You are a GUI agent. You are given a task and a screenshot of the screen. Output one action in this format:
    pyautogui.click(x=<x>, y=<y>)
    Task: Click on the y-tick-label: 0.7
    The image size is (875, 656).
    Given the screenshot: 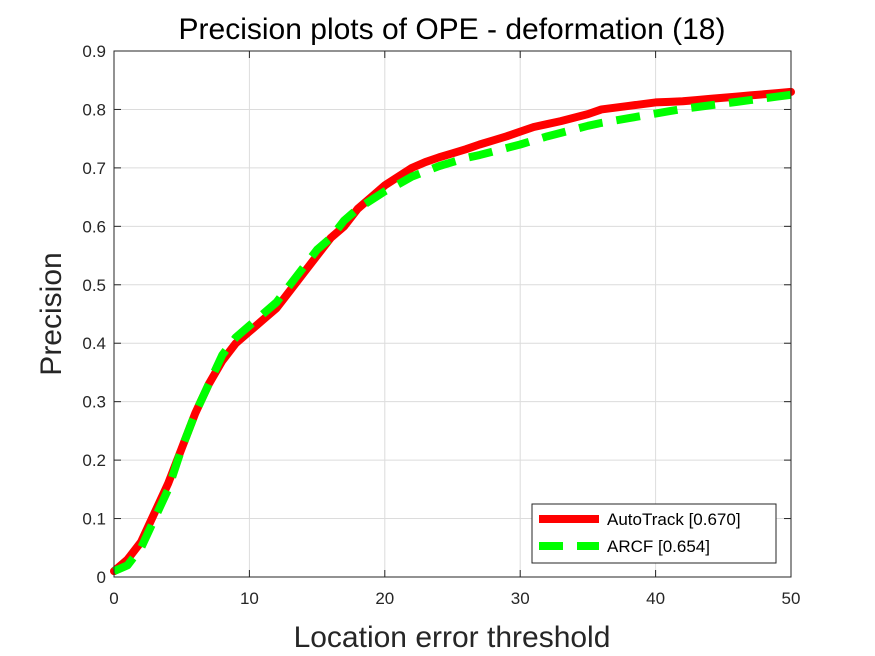 What is the action you would take?
    pyautogui.click(x=94, y=168)
    